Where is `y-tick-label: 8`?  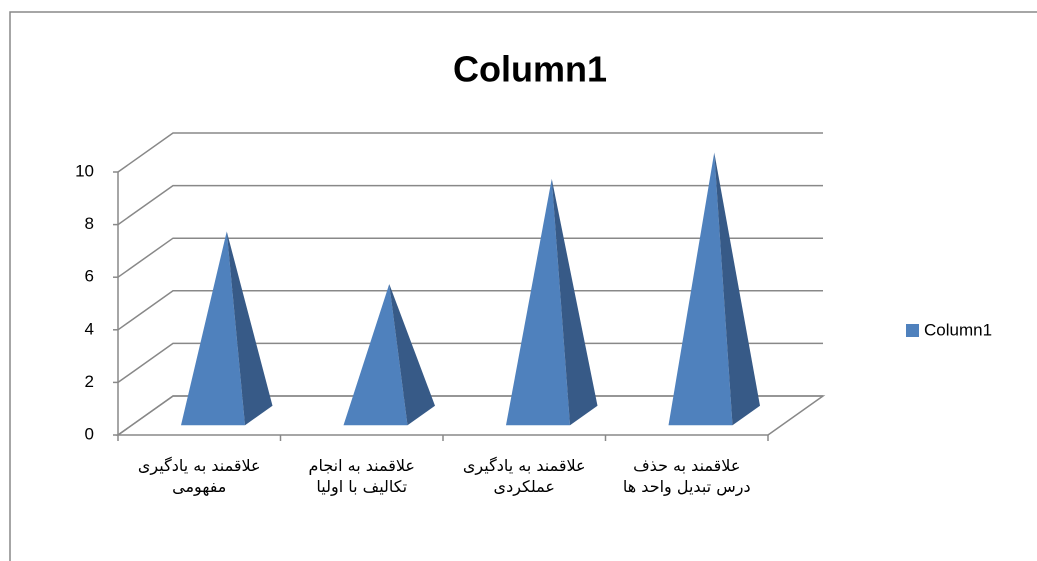
y-tick-label: 8 is located at coordinates (89, 223).